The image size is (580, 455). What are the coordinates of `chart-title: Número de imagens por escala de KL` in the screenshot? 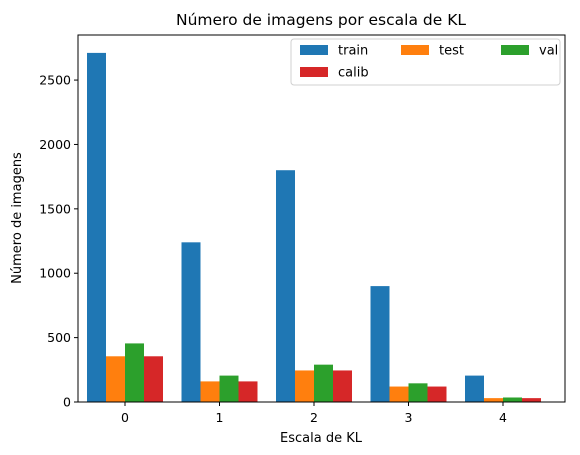 It's located at (321, 20).